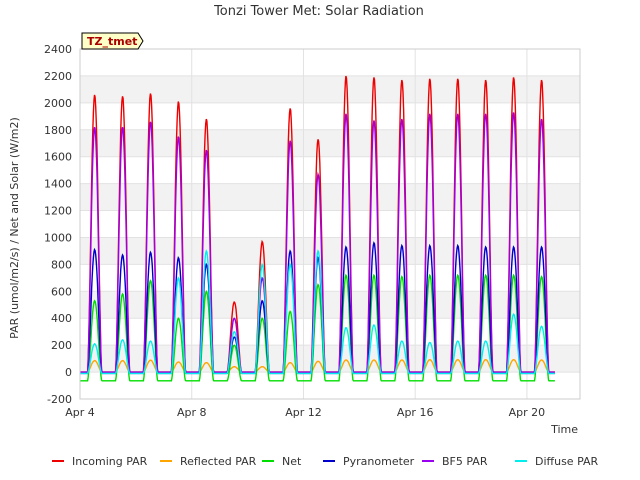 This screenshot has height=480, width=640. I want to click on y-tick-label: 0, so click(68, 372).